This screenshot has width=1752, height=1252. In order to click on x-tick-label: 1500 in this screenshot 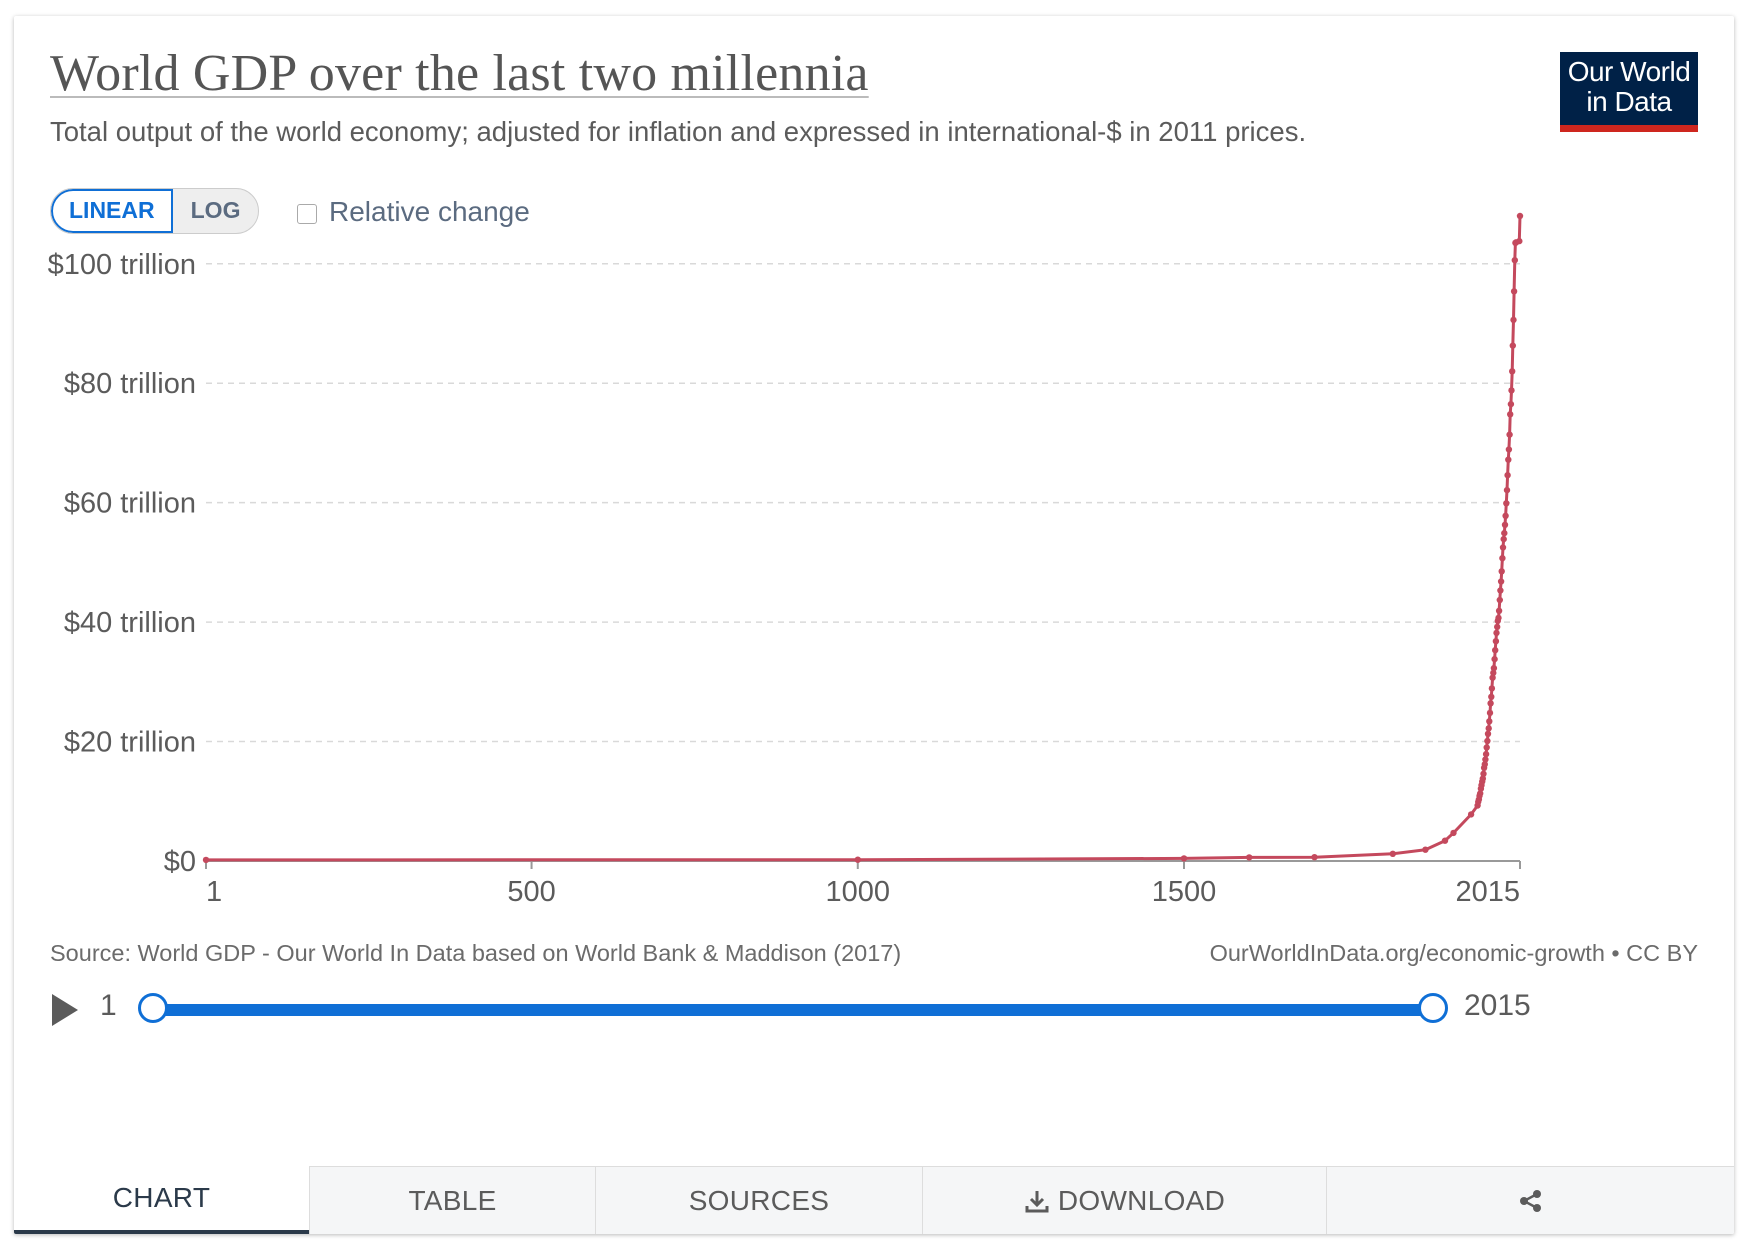, I will do `click(1184, 892)`.